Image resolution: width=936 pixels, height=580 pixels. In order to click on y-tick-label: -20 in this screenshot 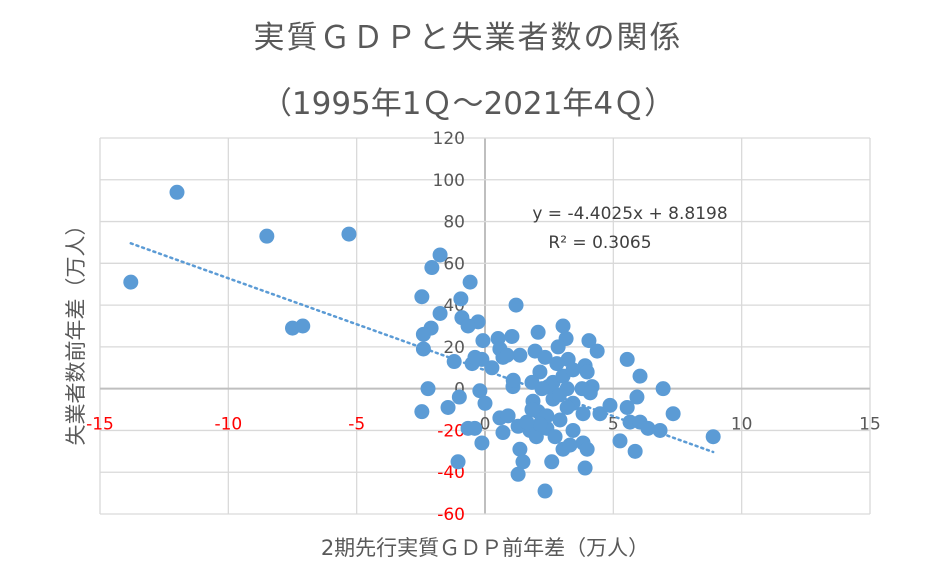, I will do `click(451, 431)`.